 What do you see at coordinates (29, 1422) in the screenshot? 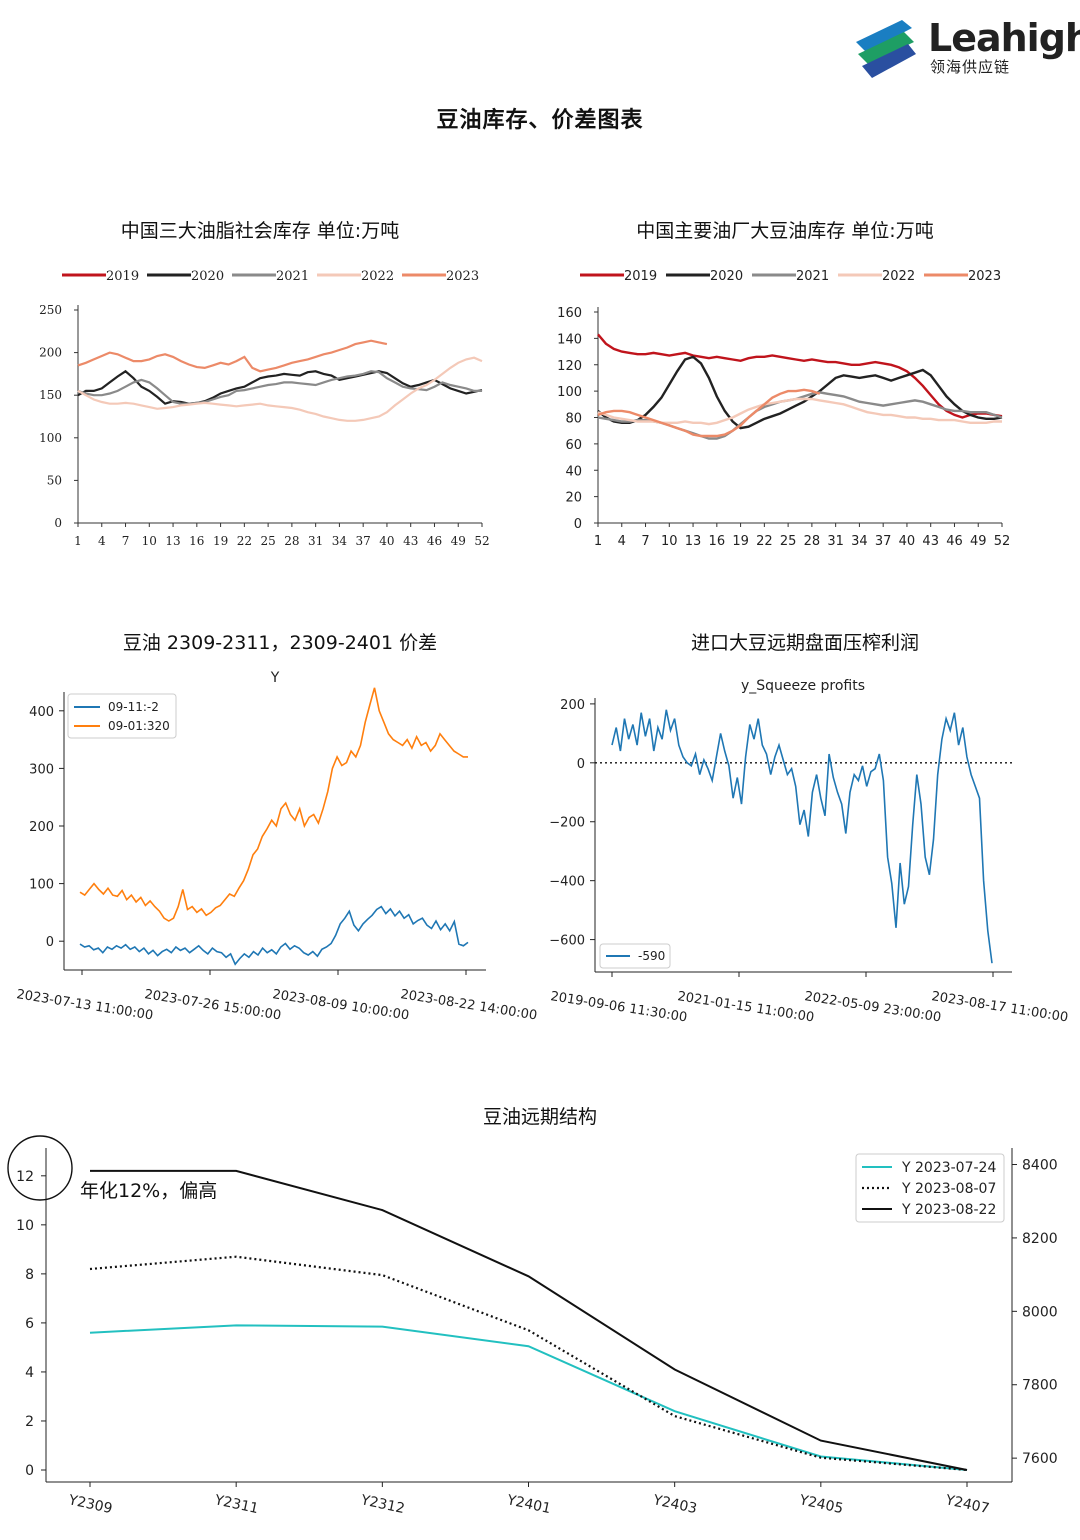
I see `left-y-tick-label: 2` at bounding box center [29, 1422].